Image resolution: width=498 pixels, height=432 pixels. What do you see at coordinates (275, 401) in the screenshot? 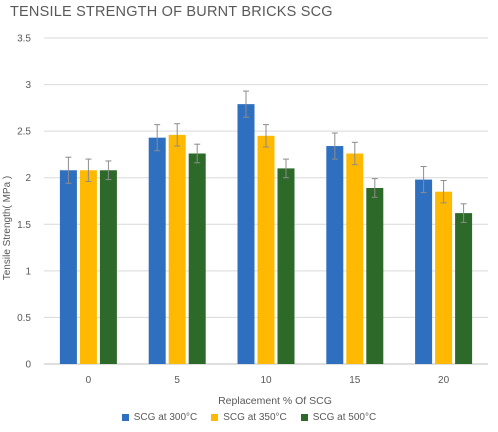
I see `x-axis-label: Replacement % Of SCG` at bounding box center [275, 401].